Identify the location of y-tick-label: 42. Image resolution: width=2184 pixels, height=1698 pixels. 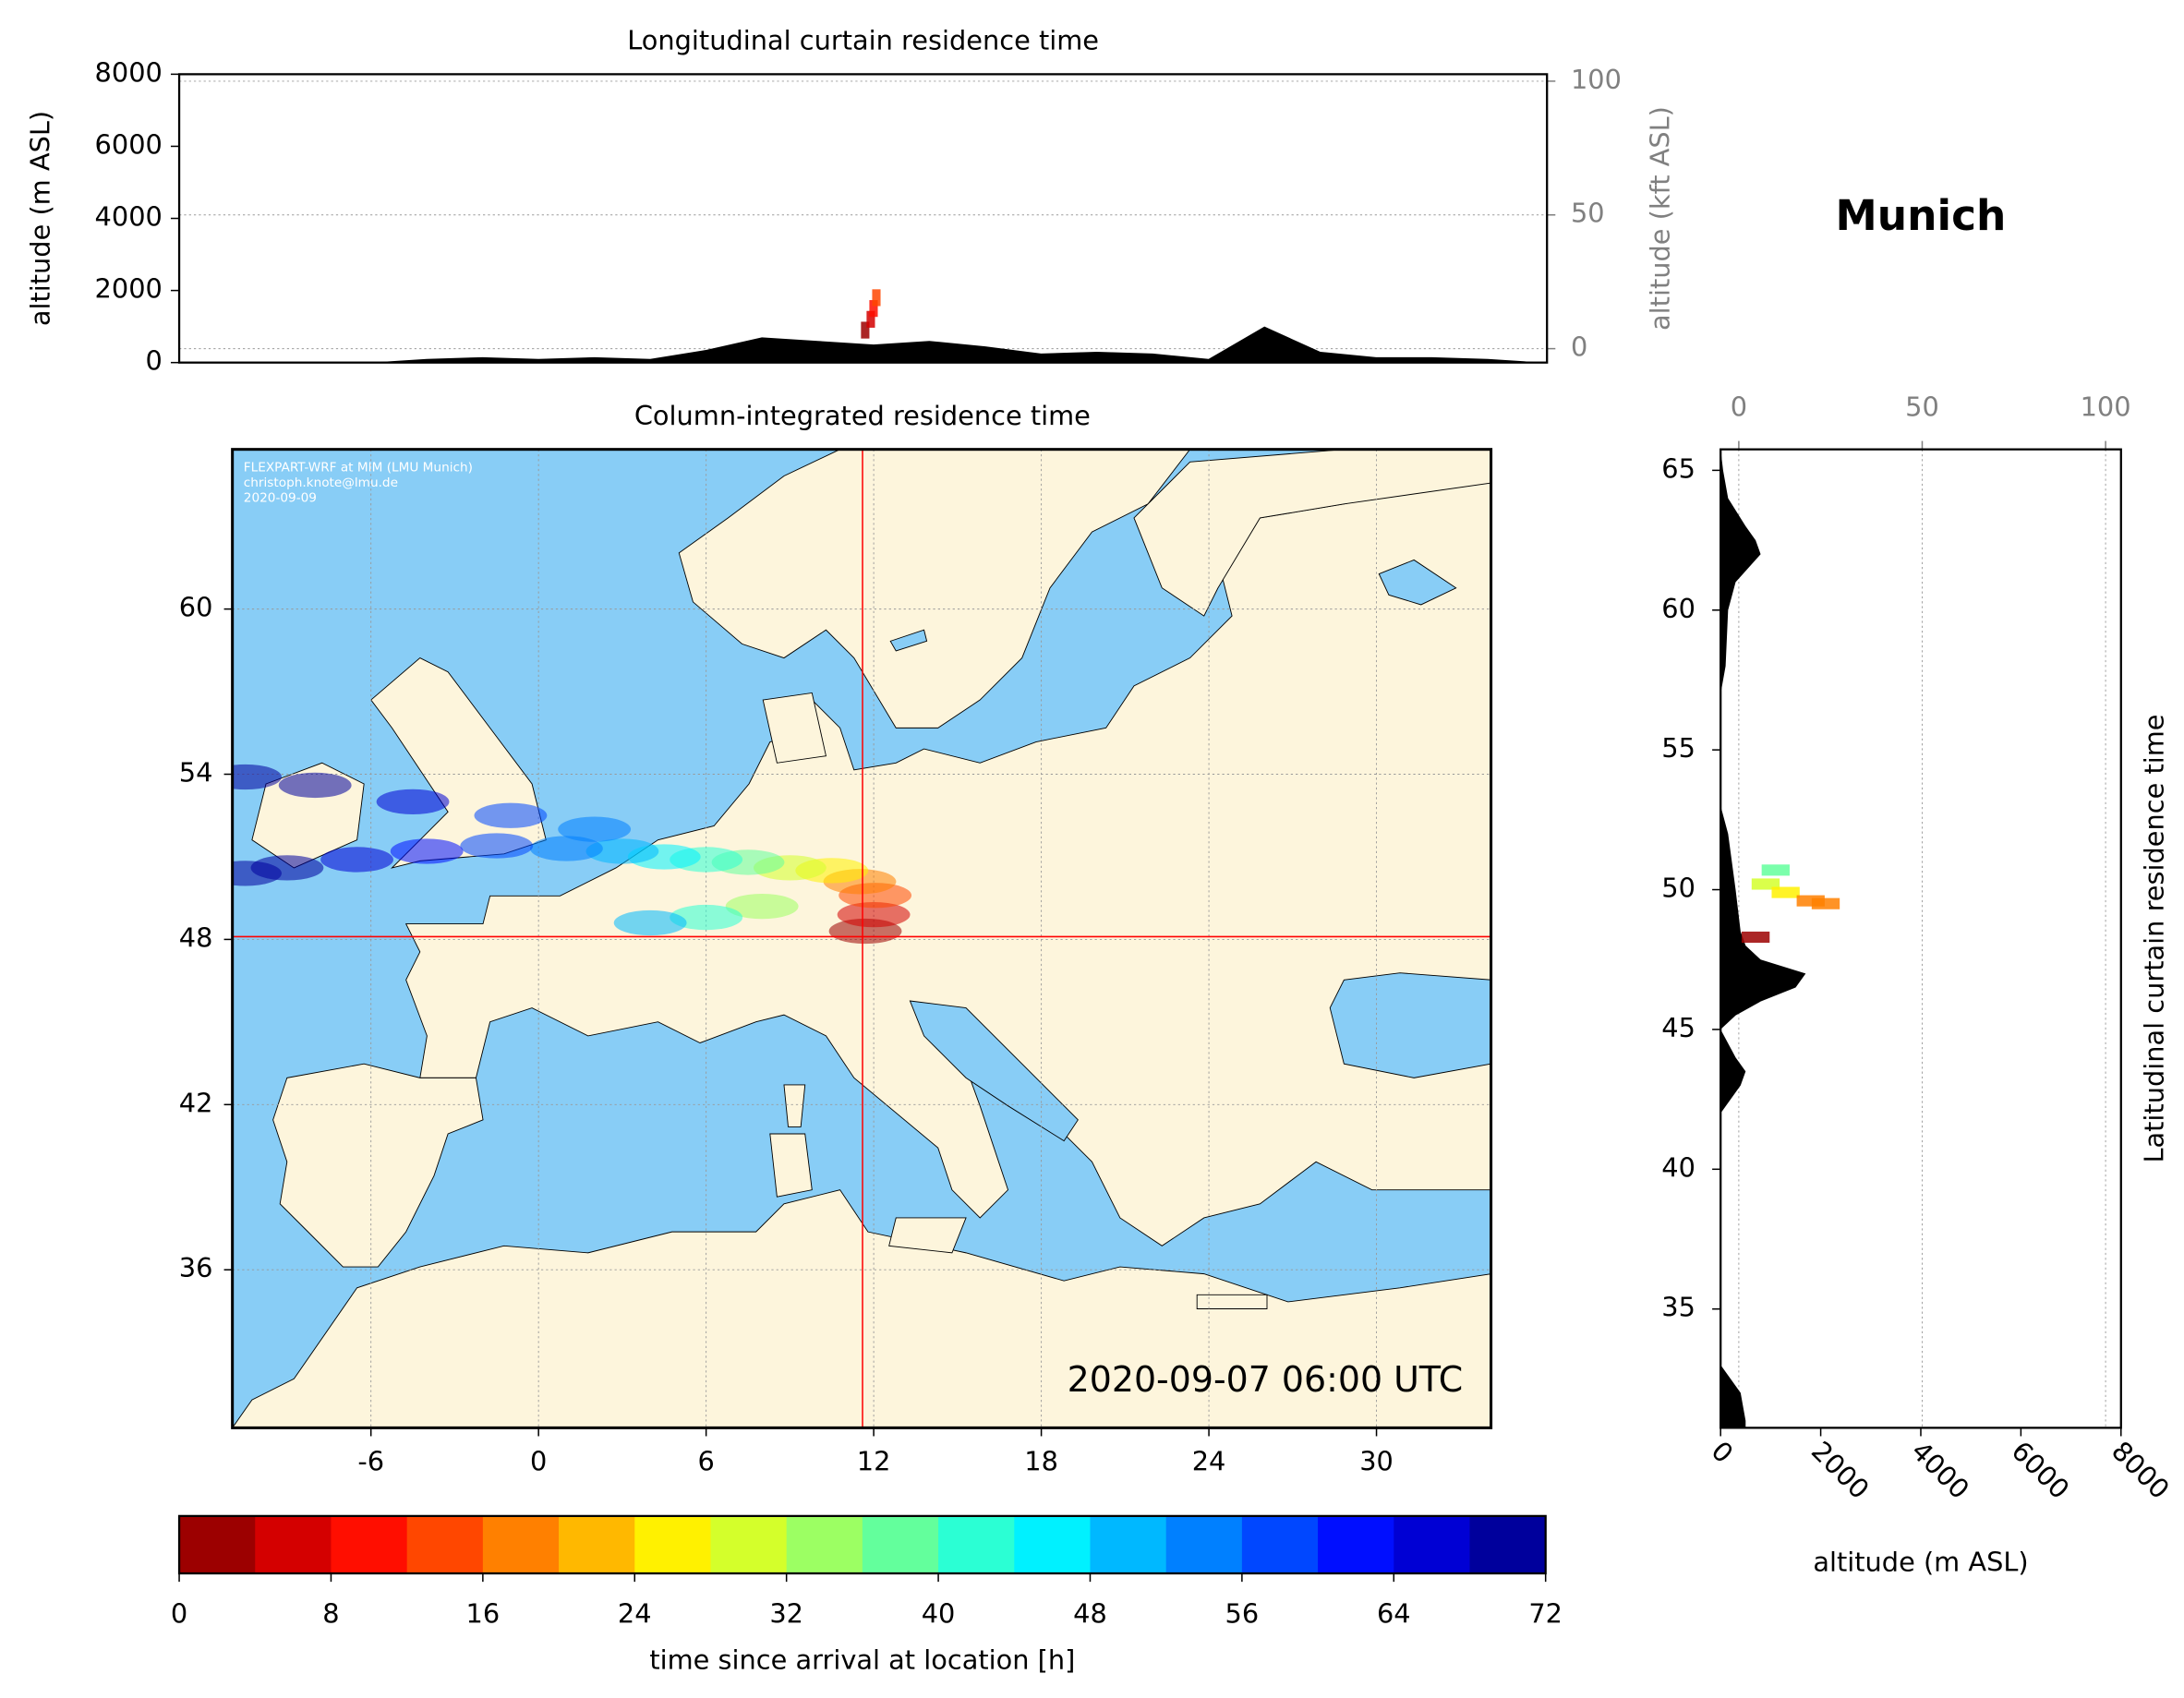
(196, 1102).